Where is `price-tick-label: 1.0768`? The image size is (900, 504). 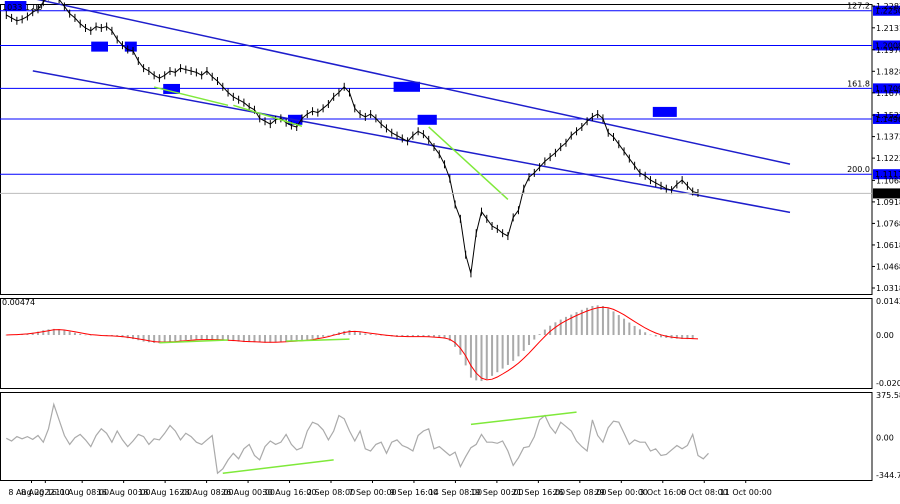
price-tick-label: 1.0768 is located at coordinates (888, 223).